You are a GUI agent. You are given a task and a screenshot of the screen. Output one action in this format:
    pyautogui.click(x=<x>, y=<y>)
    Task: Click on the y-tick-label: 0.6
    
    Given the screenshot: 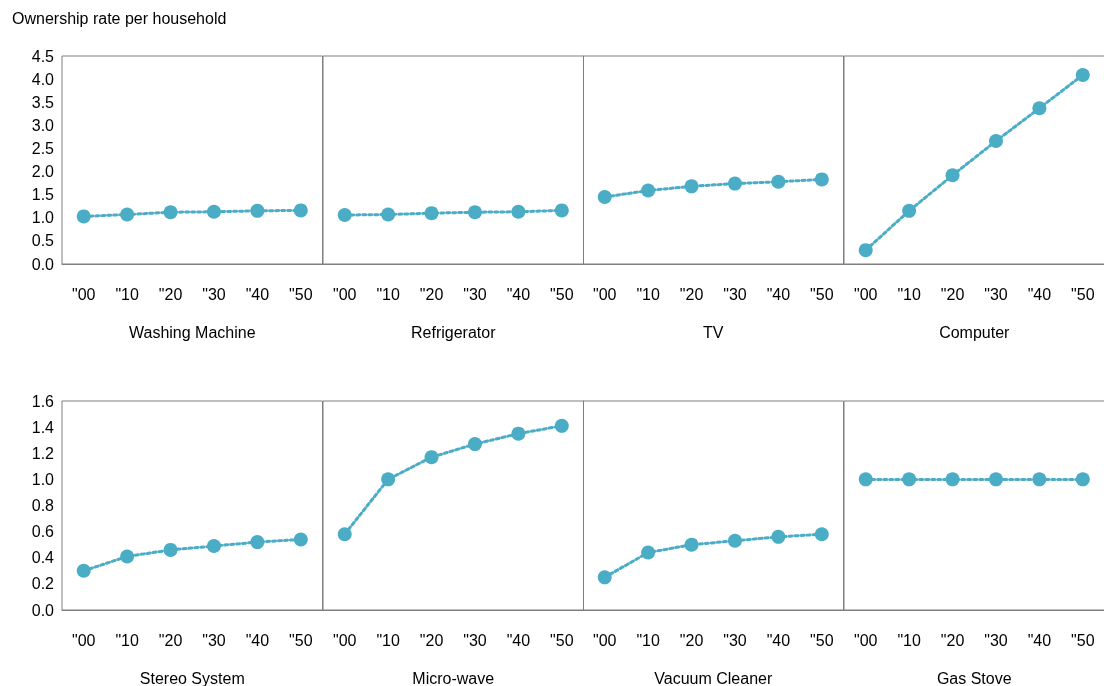 What is the action you would take?
    pyautogui.click(x=43, y=532)
    